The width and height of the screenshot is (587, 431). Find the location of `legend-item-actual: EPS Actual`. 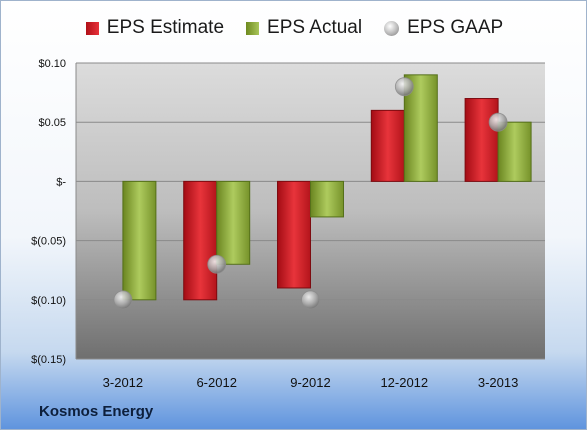

legend-item-actual: EPS Actual is located at coordinates (304, 28).